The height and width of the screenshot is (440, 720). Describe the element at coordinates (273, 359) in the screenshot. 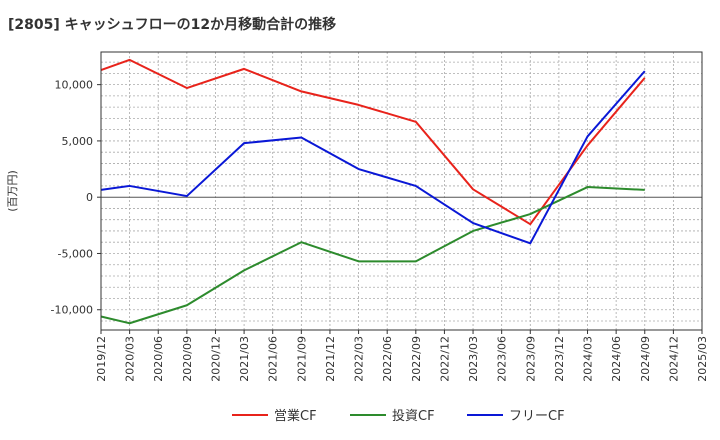

I see `x-tick-label: 2021/06` at that location.